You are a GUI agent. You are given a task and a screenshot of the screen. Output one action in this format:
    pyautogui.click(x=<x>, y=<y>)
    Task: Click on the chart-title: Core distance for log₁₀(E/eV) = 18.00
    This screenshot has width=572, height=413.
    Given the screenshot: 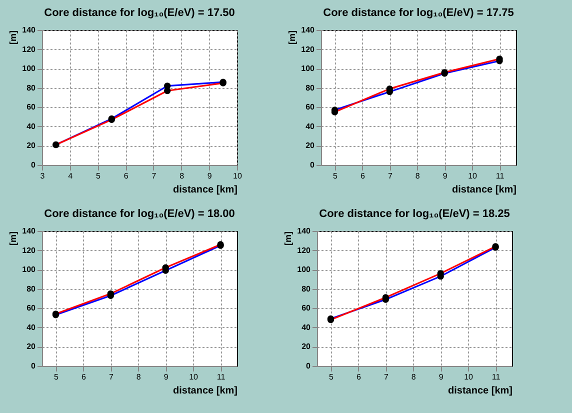 What is the action you would take?
    pyautogui.click(x=139, y=214)
    